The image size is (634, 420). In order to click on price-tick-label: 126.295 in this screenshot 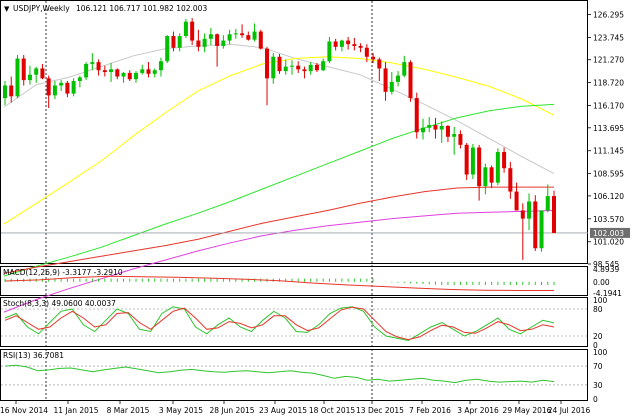, I will do `click(608, 15)`.